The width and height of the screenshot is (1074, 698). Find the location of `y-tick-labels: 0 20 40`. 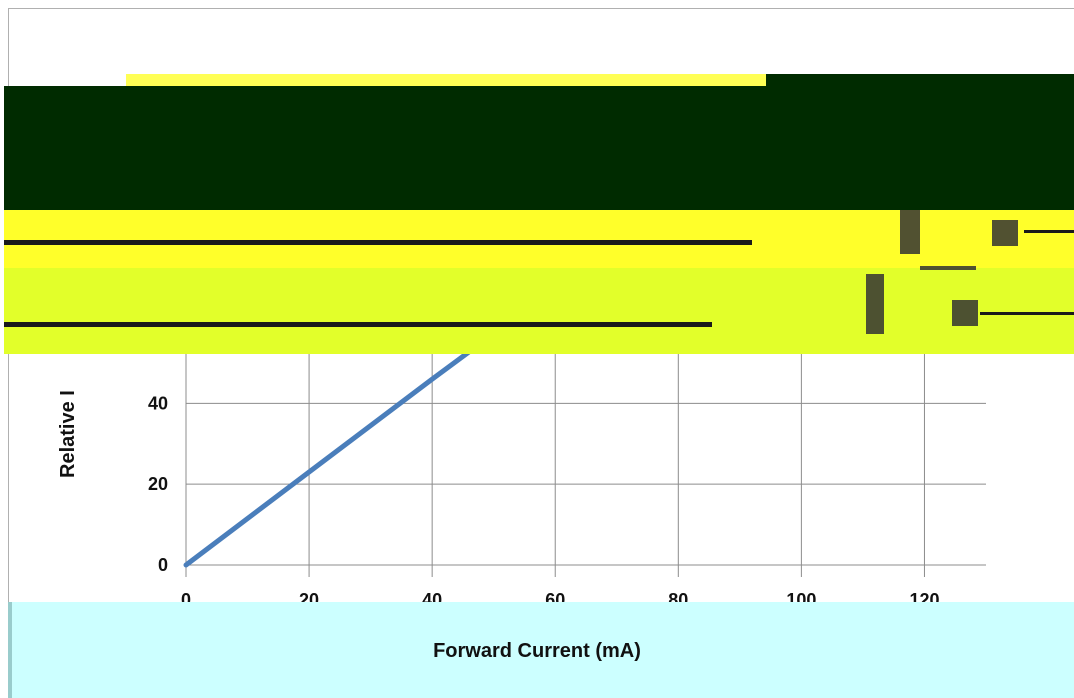

y-tick-labels: 0 20 40 is located at coordinates (158, 484).